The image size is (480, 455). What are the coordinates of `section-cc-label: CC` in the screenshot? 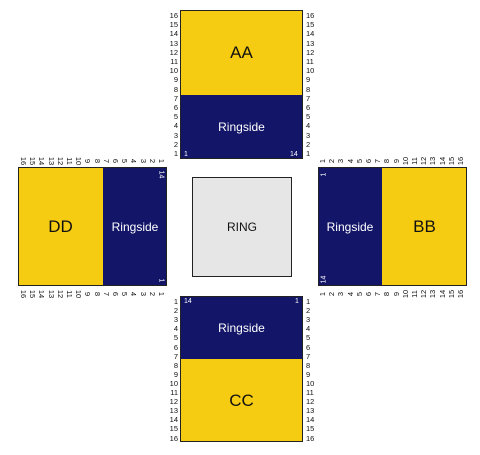 It's located at (241, 400).